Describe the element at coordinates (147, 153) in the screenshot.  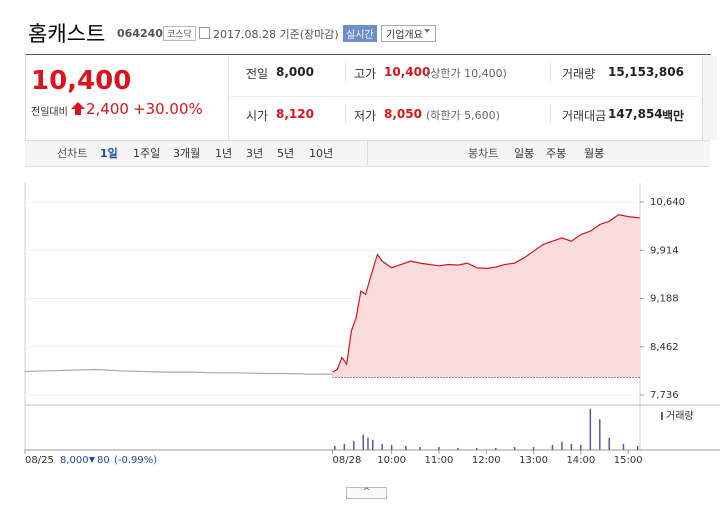
I see `period-tab: 1주일` at that location.